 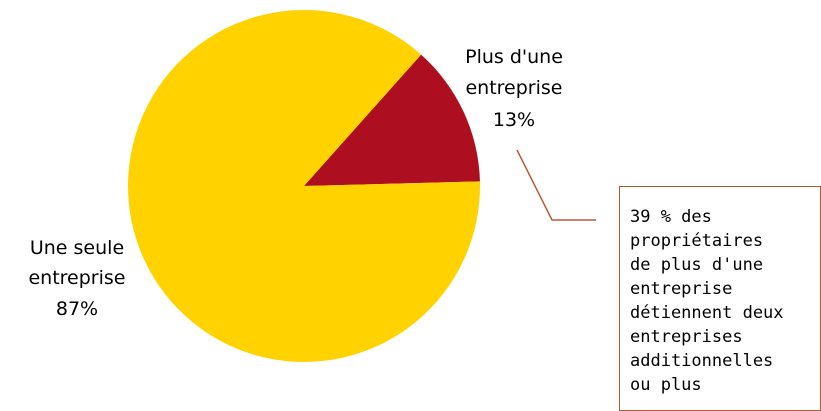 What do you see at coordinates (556, 185) in the screenshot?
I see `callout-leader-line` at bounding box center [556, 185].